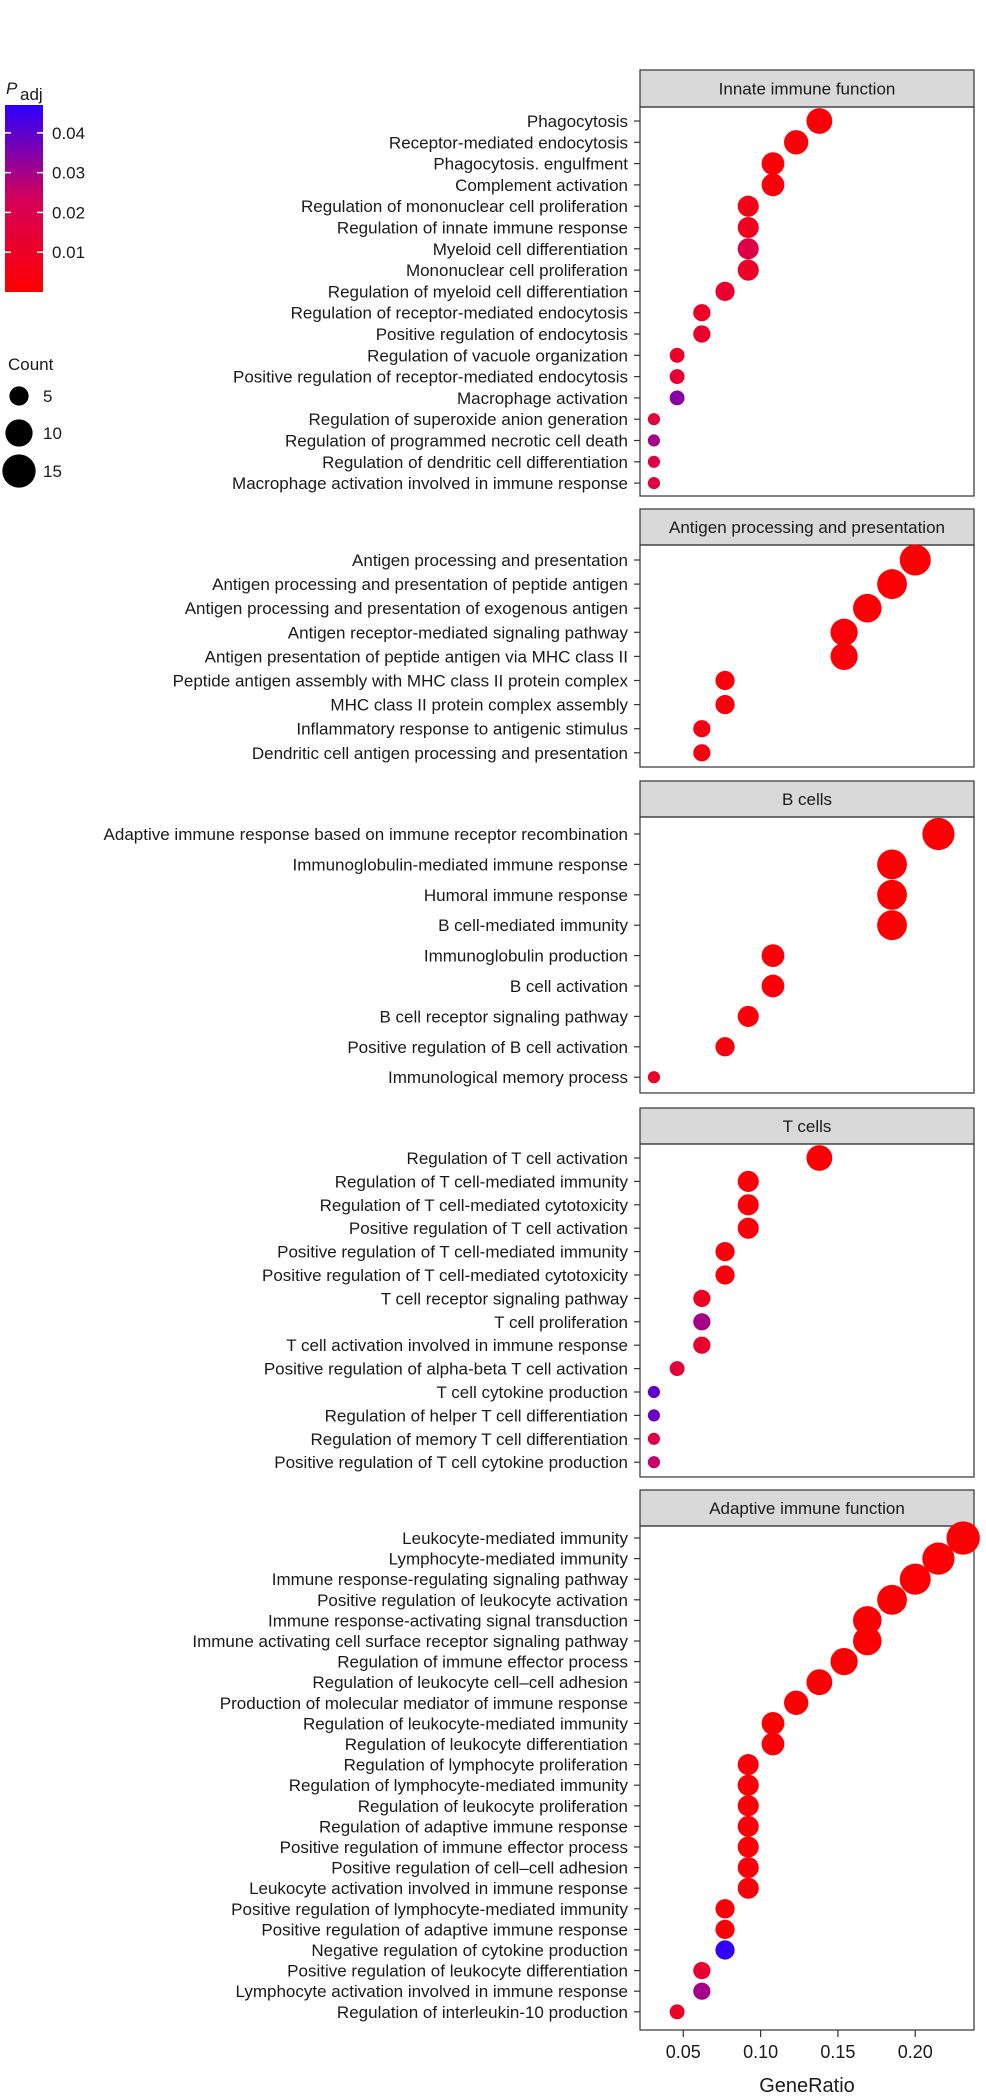 This screenshot has width=986, height=2098. I want to click on panel-title: Antigen processing and presentation, so click(807, 527).